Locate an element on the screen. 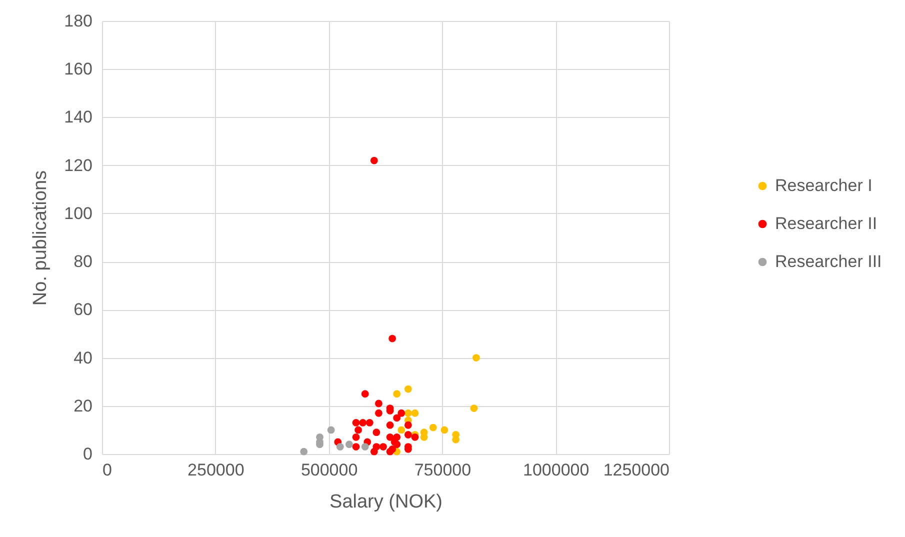 The height and width of the screenshot is (537, 905). y-axis-title: No. publications is located at coordinates (41, 238).